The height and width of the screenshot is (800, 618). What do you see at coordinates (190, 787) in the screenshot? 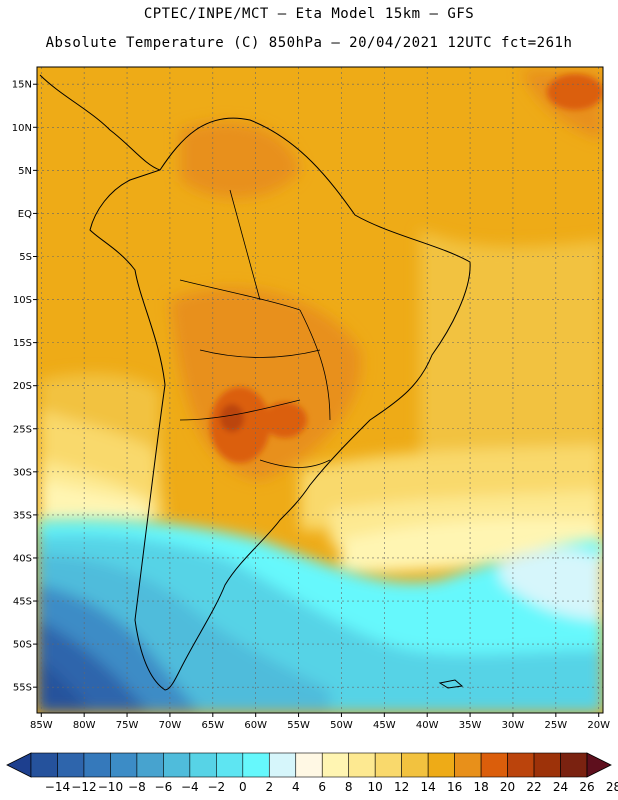
I see `colorbar-label: −4` at bounding box center [190, 787].